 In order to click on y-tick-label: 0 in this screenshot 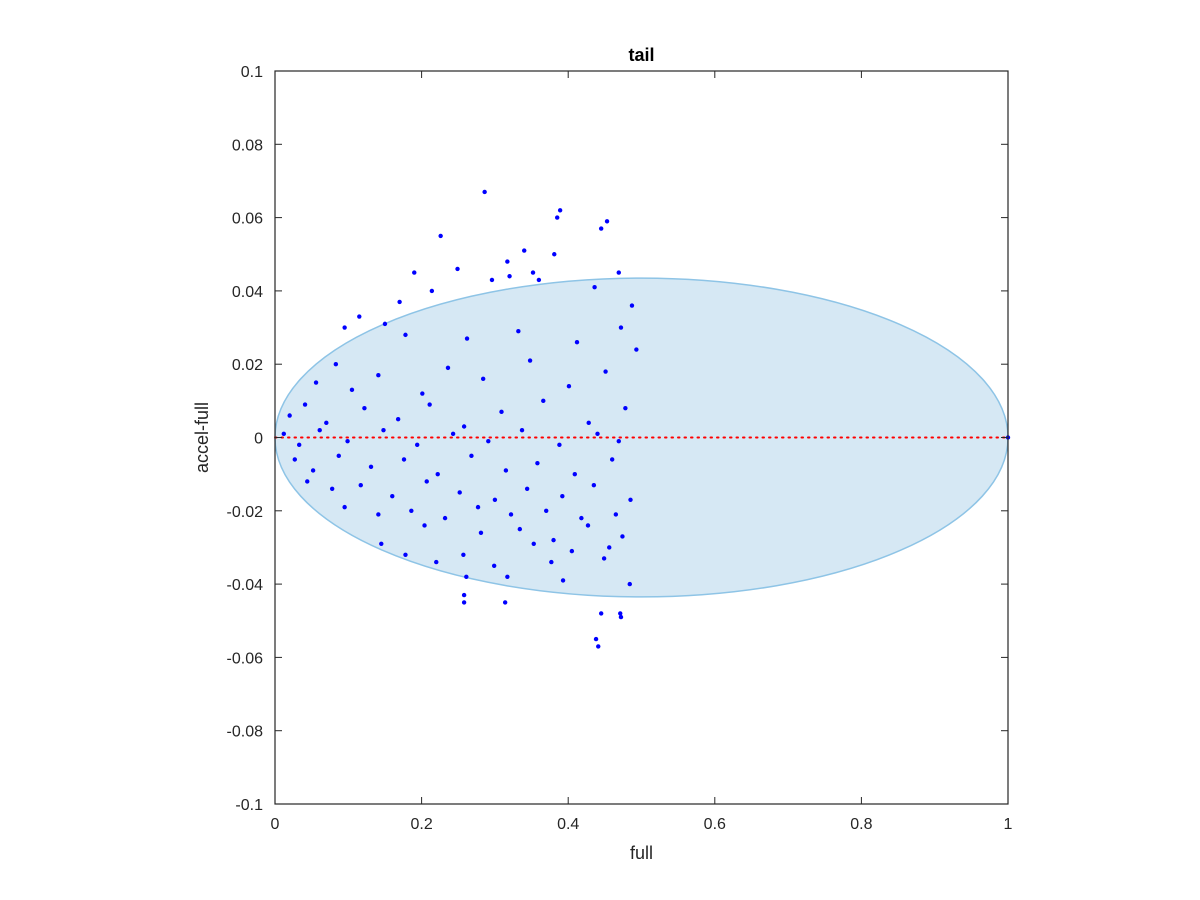, I will do `click(258, 439)`.